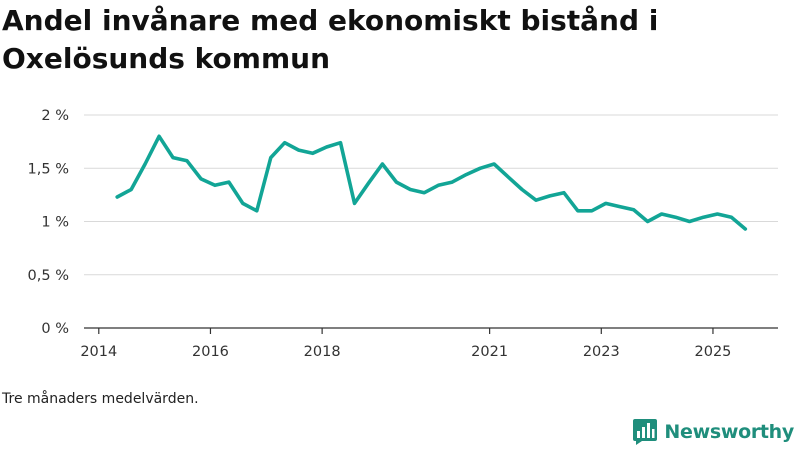 The width and height of the screenshot is (800, 450). Describe the element at coordinates (489, 352) in the screenshot. I see `x-tick-label: 2021` at that location.